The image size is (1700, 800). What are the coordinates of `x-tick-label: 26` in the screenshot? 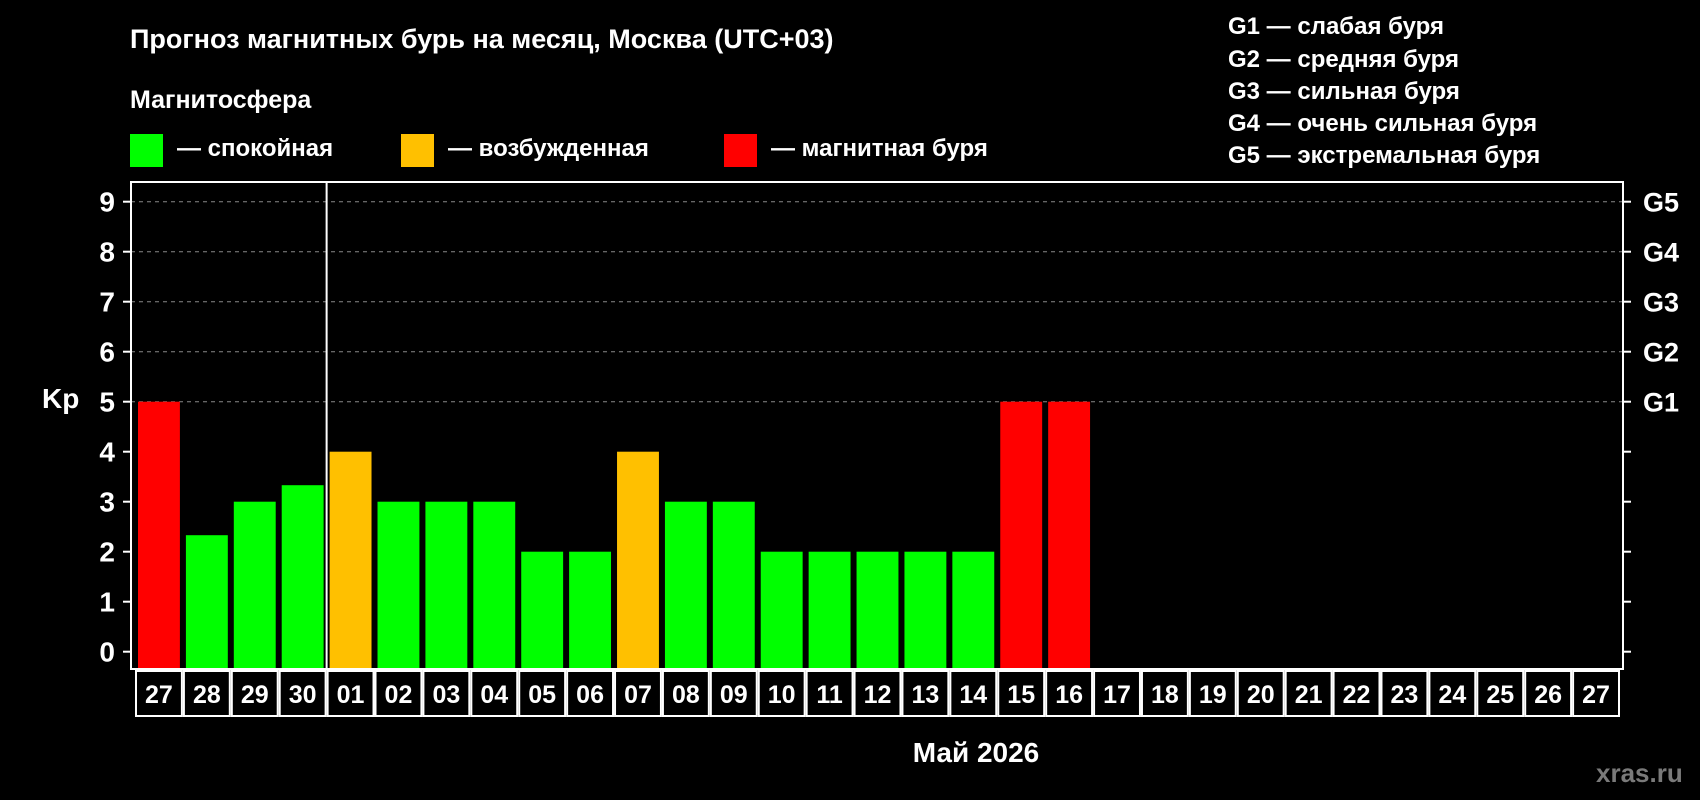 It's located at (1548, 695).